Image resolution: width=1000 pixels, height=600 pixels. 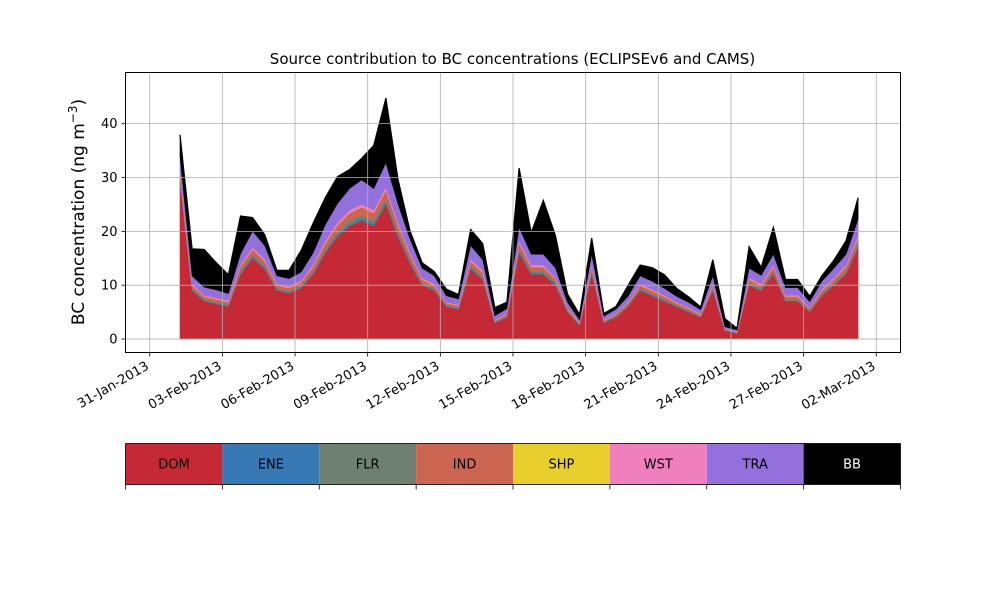 I want to click on y-tick-label: 20, so click(x=109, y=232).